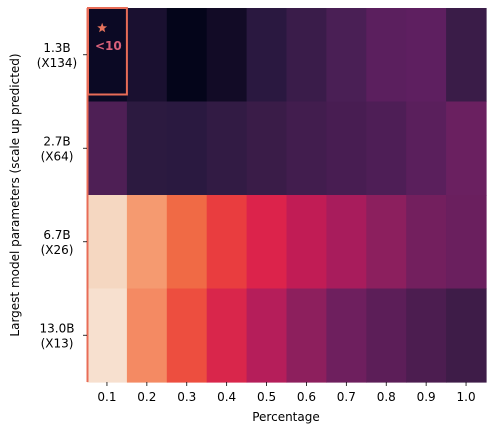  What do you see at coordinates (306, 335) in the screenshot?
I see `heatmap-cell-r3-c5` at bounding box center [306, 335].